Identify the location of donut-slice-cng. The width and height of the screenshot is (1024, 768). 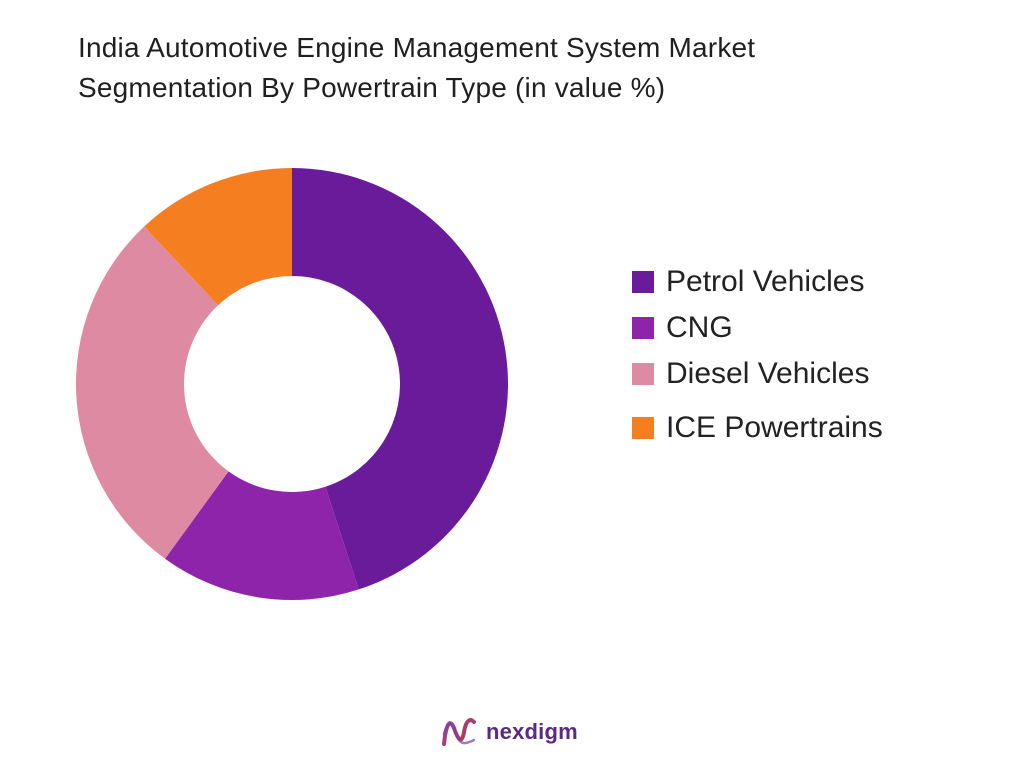
(262, 535).